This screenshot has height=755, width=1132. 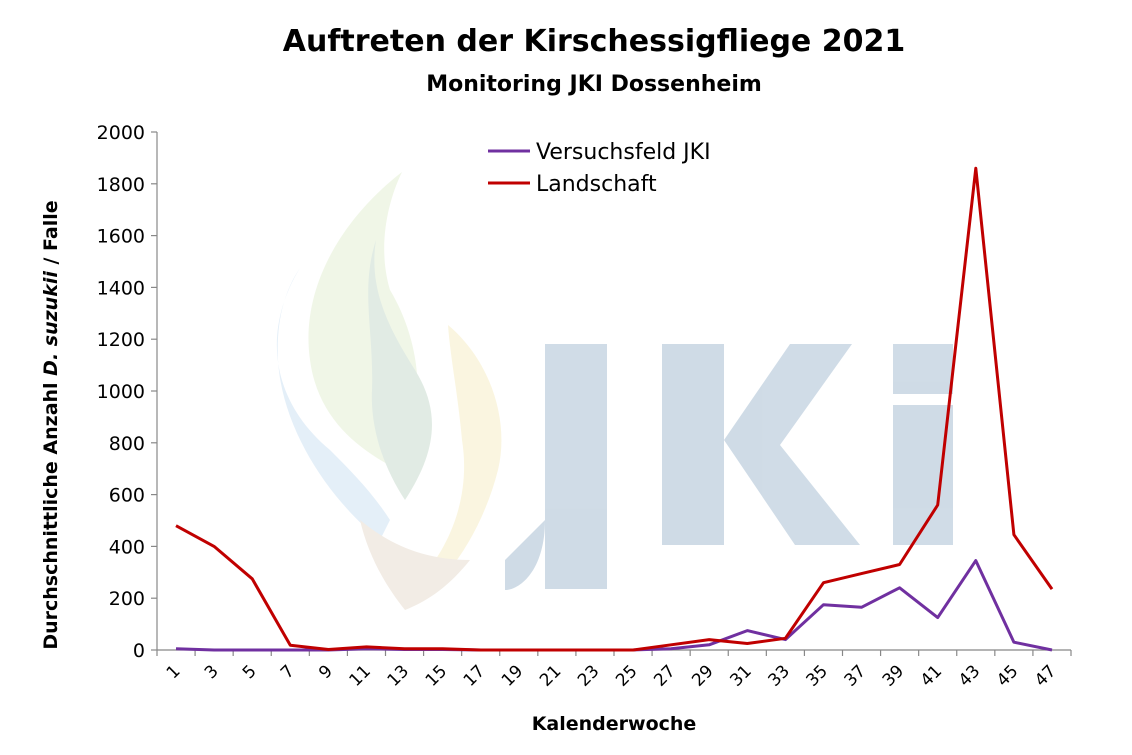 What do you see at coordinates (614, 605) in the screenshot?
I see `series-line-versuchsfeld` at bounding box center [614, 605].